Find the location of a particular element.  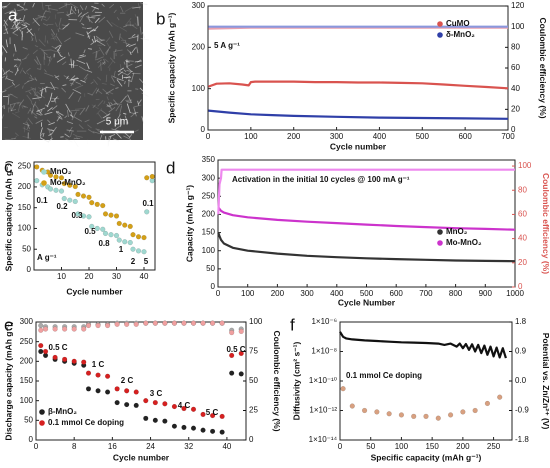

y2-axis-label: Coulombic efficiency (%) is located at coordinates (543, 67).